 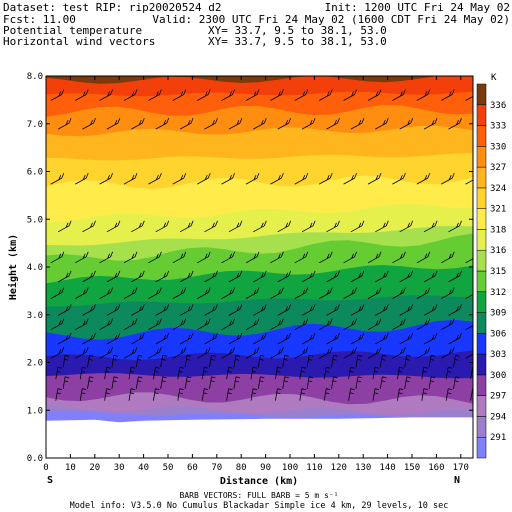 I want to click on y-tick-label: 4.0, so click(x=35, y=268).